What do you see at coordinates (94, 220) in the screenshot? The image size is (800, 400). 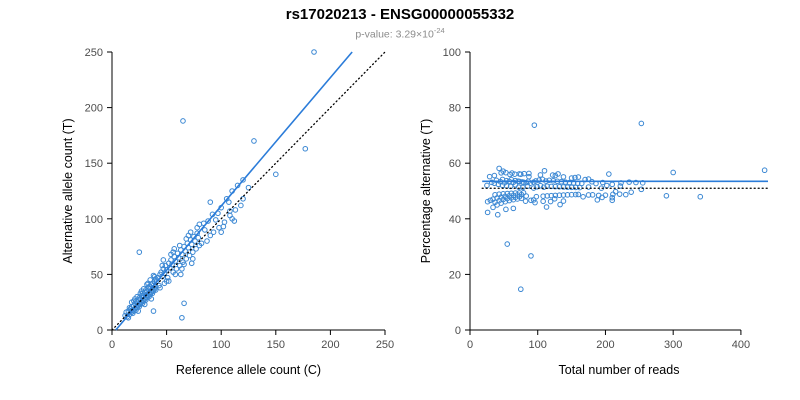 I see `y-tick-label: 100` at bounding box center [94, 220].